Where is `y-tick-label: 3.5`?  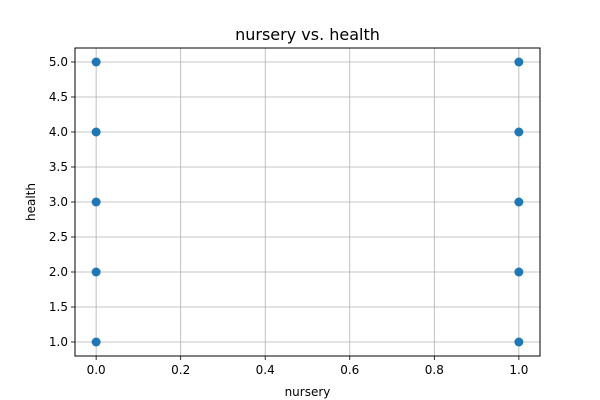
y-tick-label: 3.5 is located at coordinates (58, 167).